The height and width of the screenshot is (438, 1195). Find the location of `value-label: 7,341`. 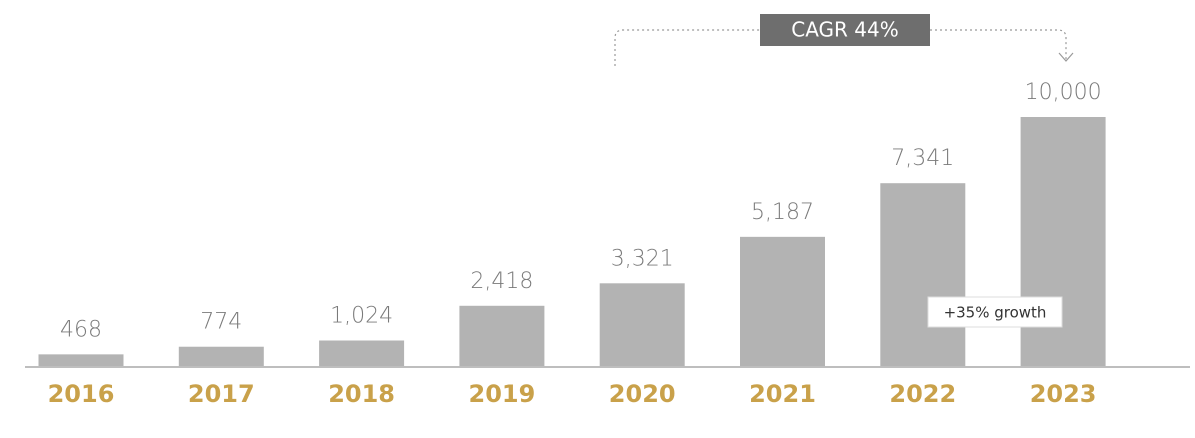

value-label: 7,341 is located at coordinates (922, 158).